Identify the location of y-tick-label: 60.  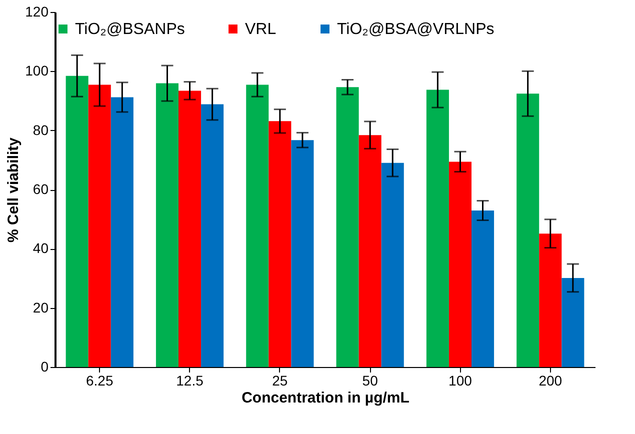
(40, 189).